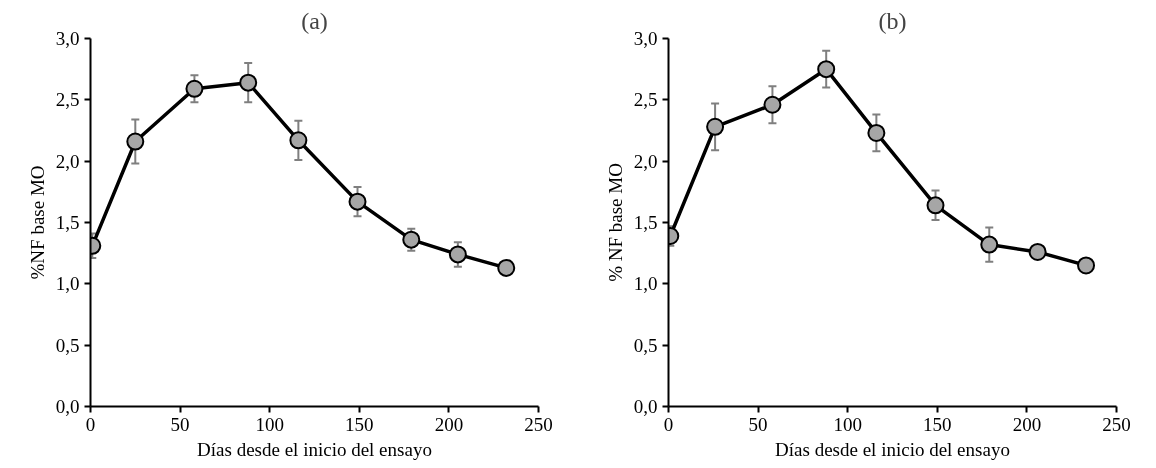 This screenshot has width=1156, height=468. What do you see at coordinates (314, 20) in the screenshot?
I see `chart-title: (a)` at bounding box center [314, 20].